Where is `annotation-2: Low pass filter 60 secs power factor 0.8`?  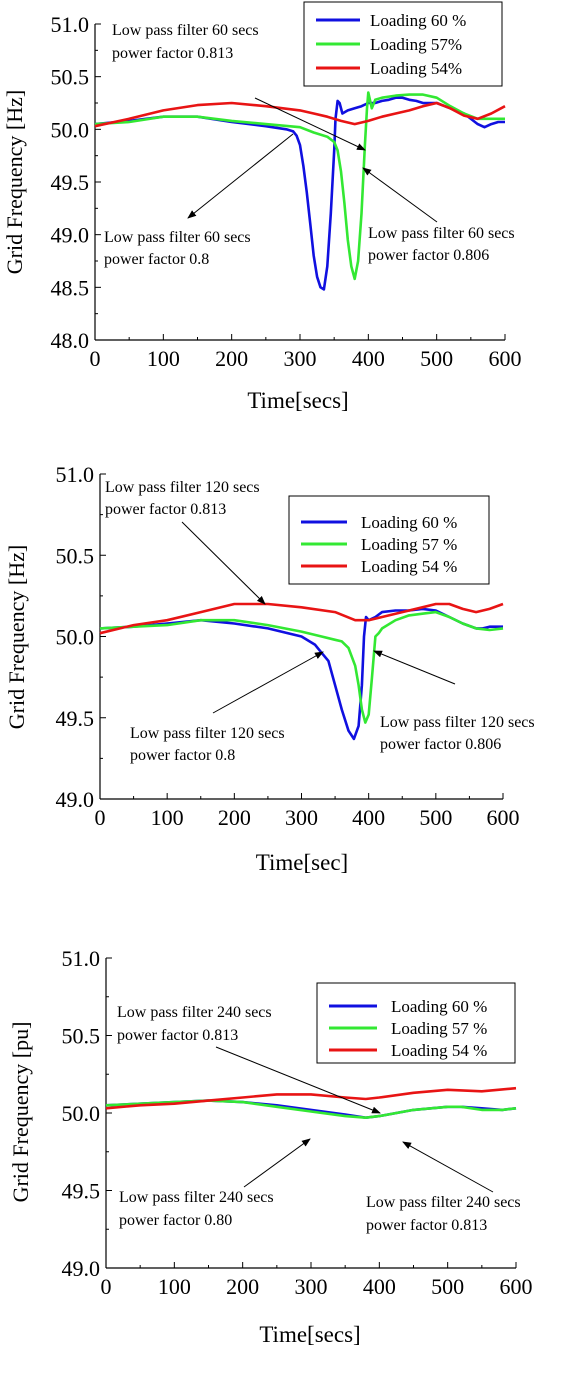
annotation-2: Low pass filter 60 secs power factor 0.8 is located at coordinates (199, 200).